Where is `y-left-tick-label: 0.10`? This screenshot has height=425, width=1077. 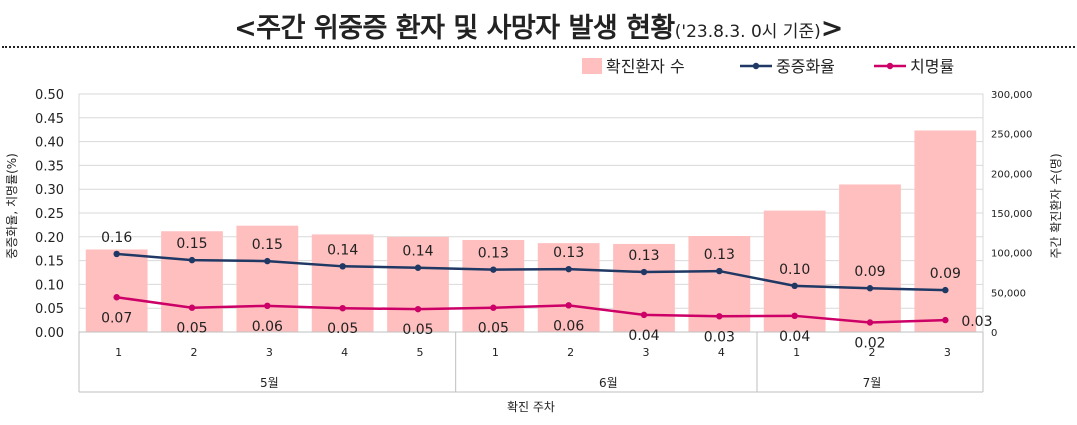
y-left-tick-label: 0.10 is located at coordinates (49, 285).